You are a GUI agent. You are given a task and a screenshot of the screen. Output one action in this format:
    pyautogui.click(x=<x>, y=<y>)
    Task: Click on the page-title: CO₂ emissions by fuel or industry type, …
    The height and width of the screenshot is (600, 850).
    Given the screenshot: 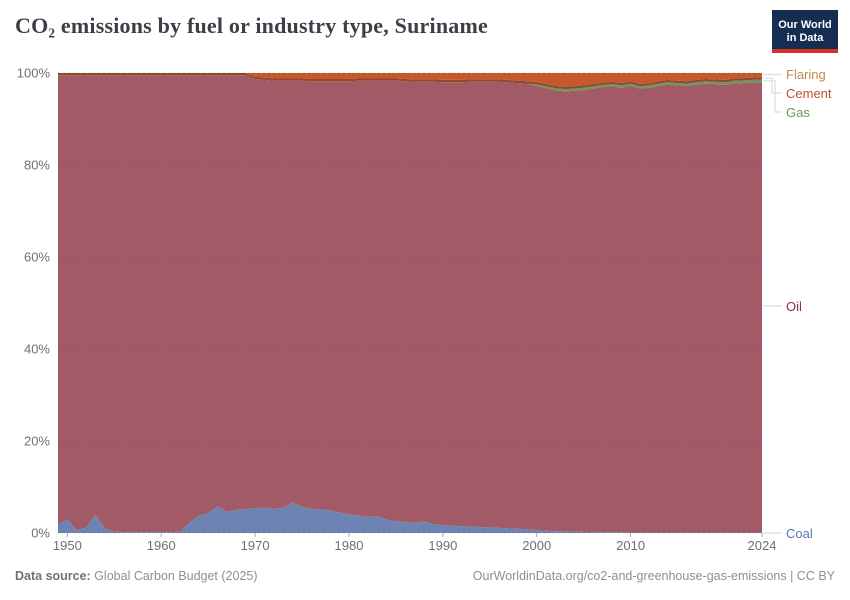 What is the action you would take?
    pyautogui.click(x=251, y=25)
    